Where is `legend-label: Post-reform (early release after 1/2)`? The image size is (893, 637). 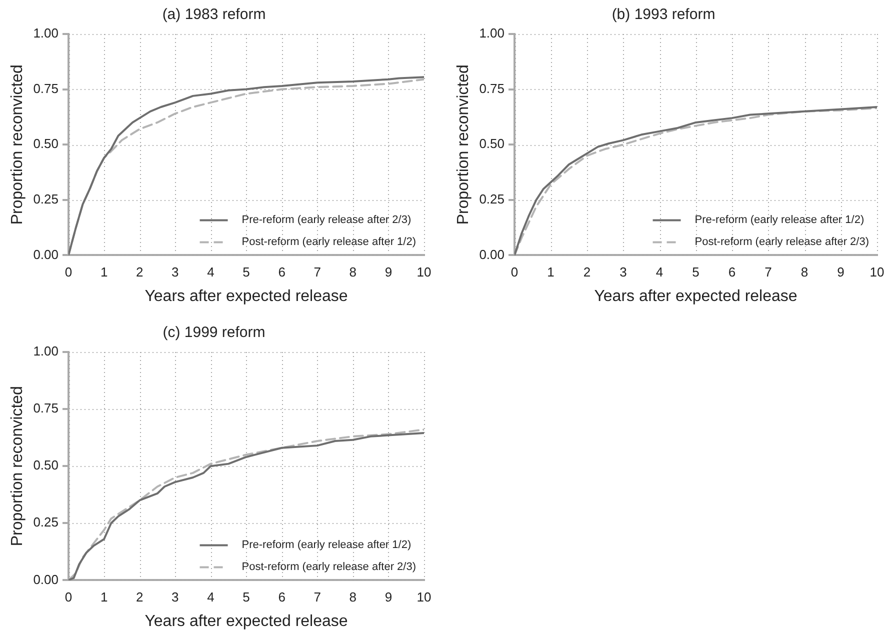
legend-label: Post-reform (early release after 1/2) is located at coordinates (329, 242).